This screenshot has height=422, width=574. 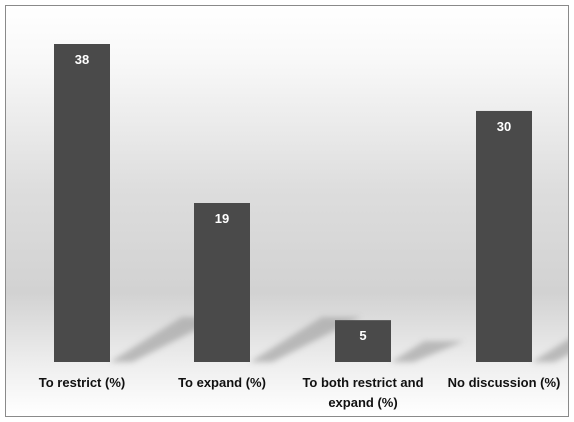 I want to click on category-label: To expand (%), so click(x=222, y=382).